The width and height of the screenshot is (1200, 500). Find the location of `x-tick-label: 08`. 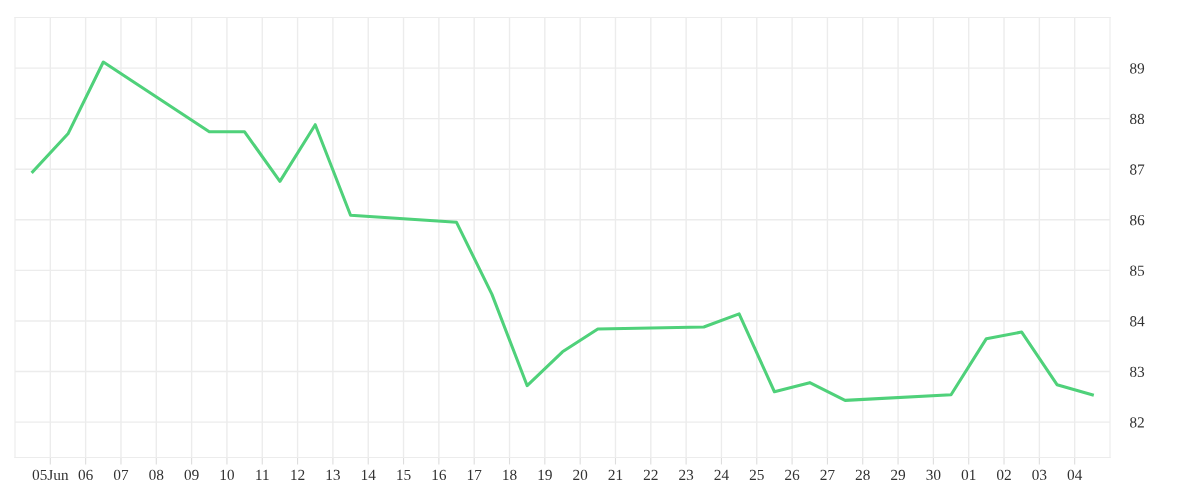

x-tick-label: 08 is located at coordinates (156, 475).